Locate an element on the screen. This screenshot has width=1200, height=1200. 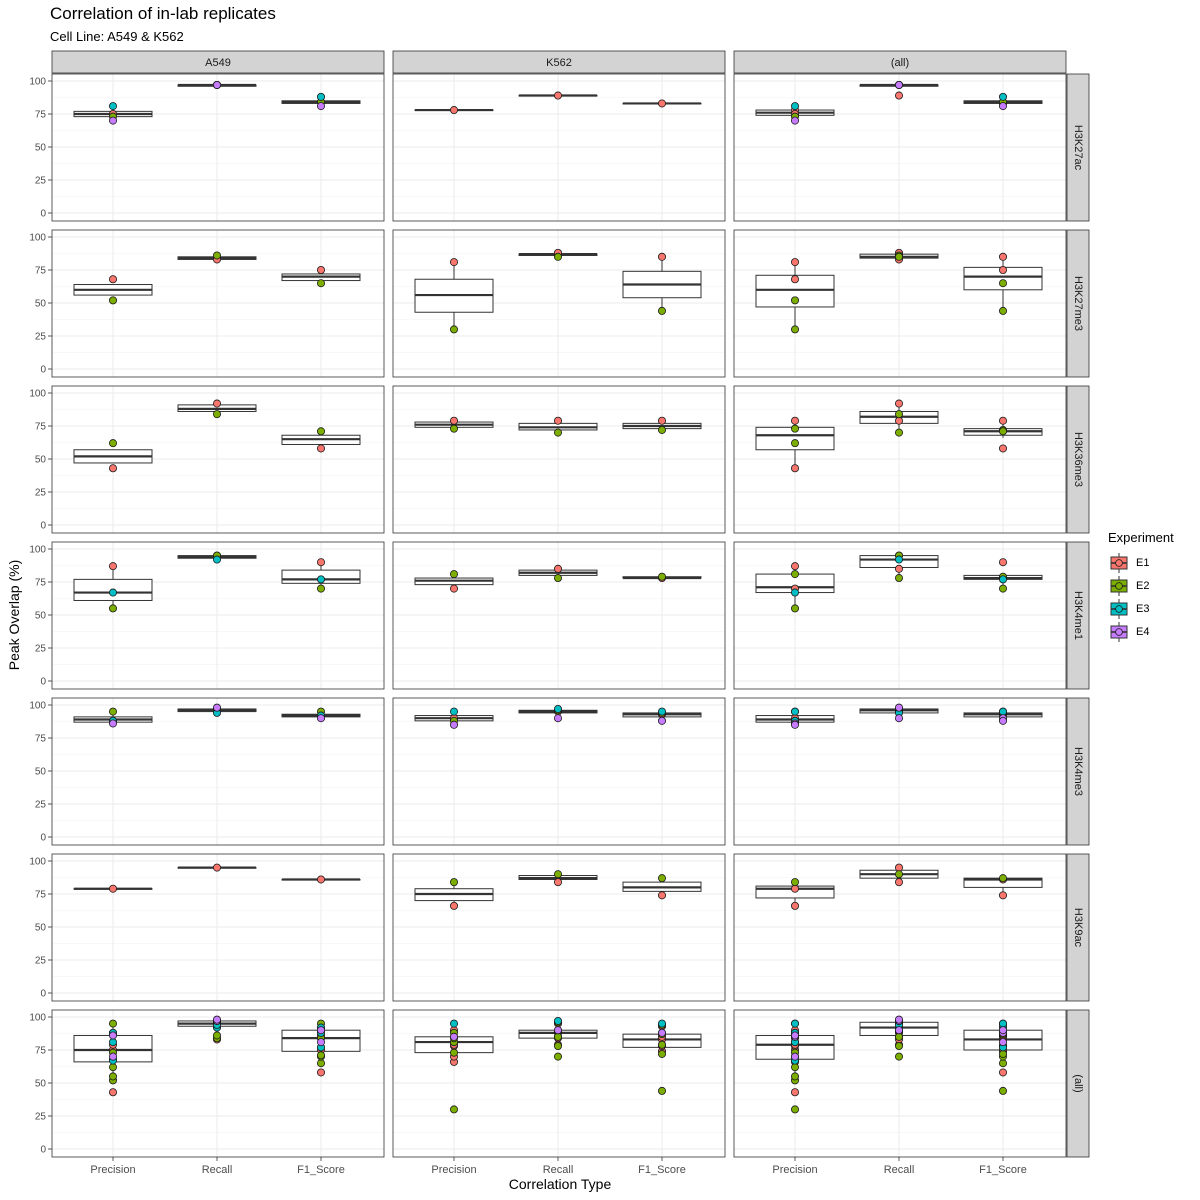
legend-item: E2 is located at coordinates (1141, 585).